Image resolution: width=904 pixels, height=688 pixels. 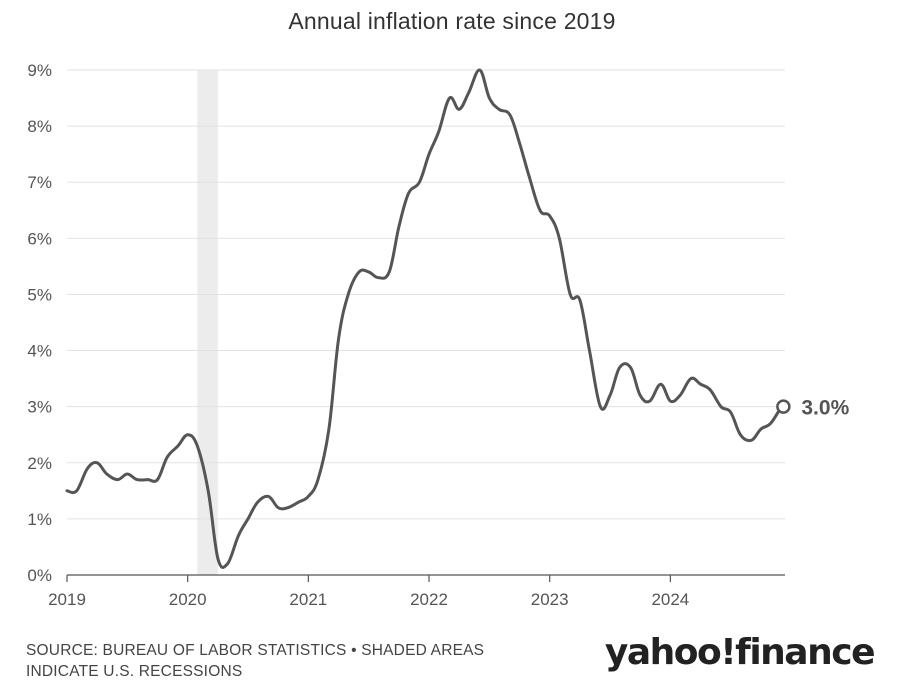 What do you see at coordinates (740, 652) in the screenshot?
I see `yahoo-finance-logo: yahoo!finance` at bounding box center [740, 652].